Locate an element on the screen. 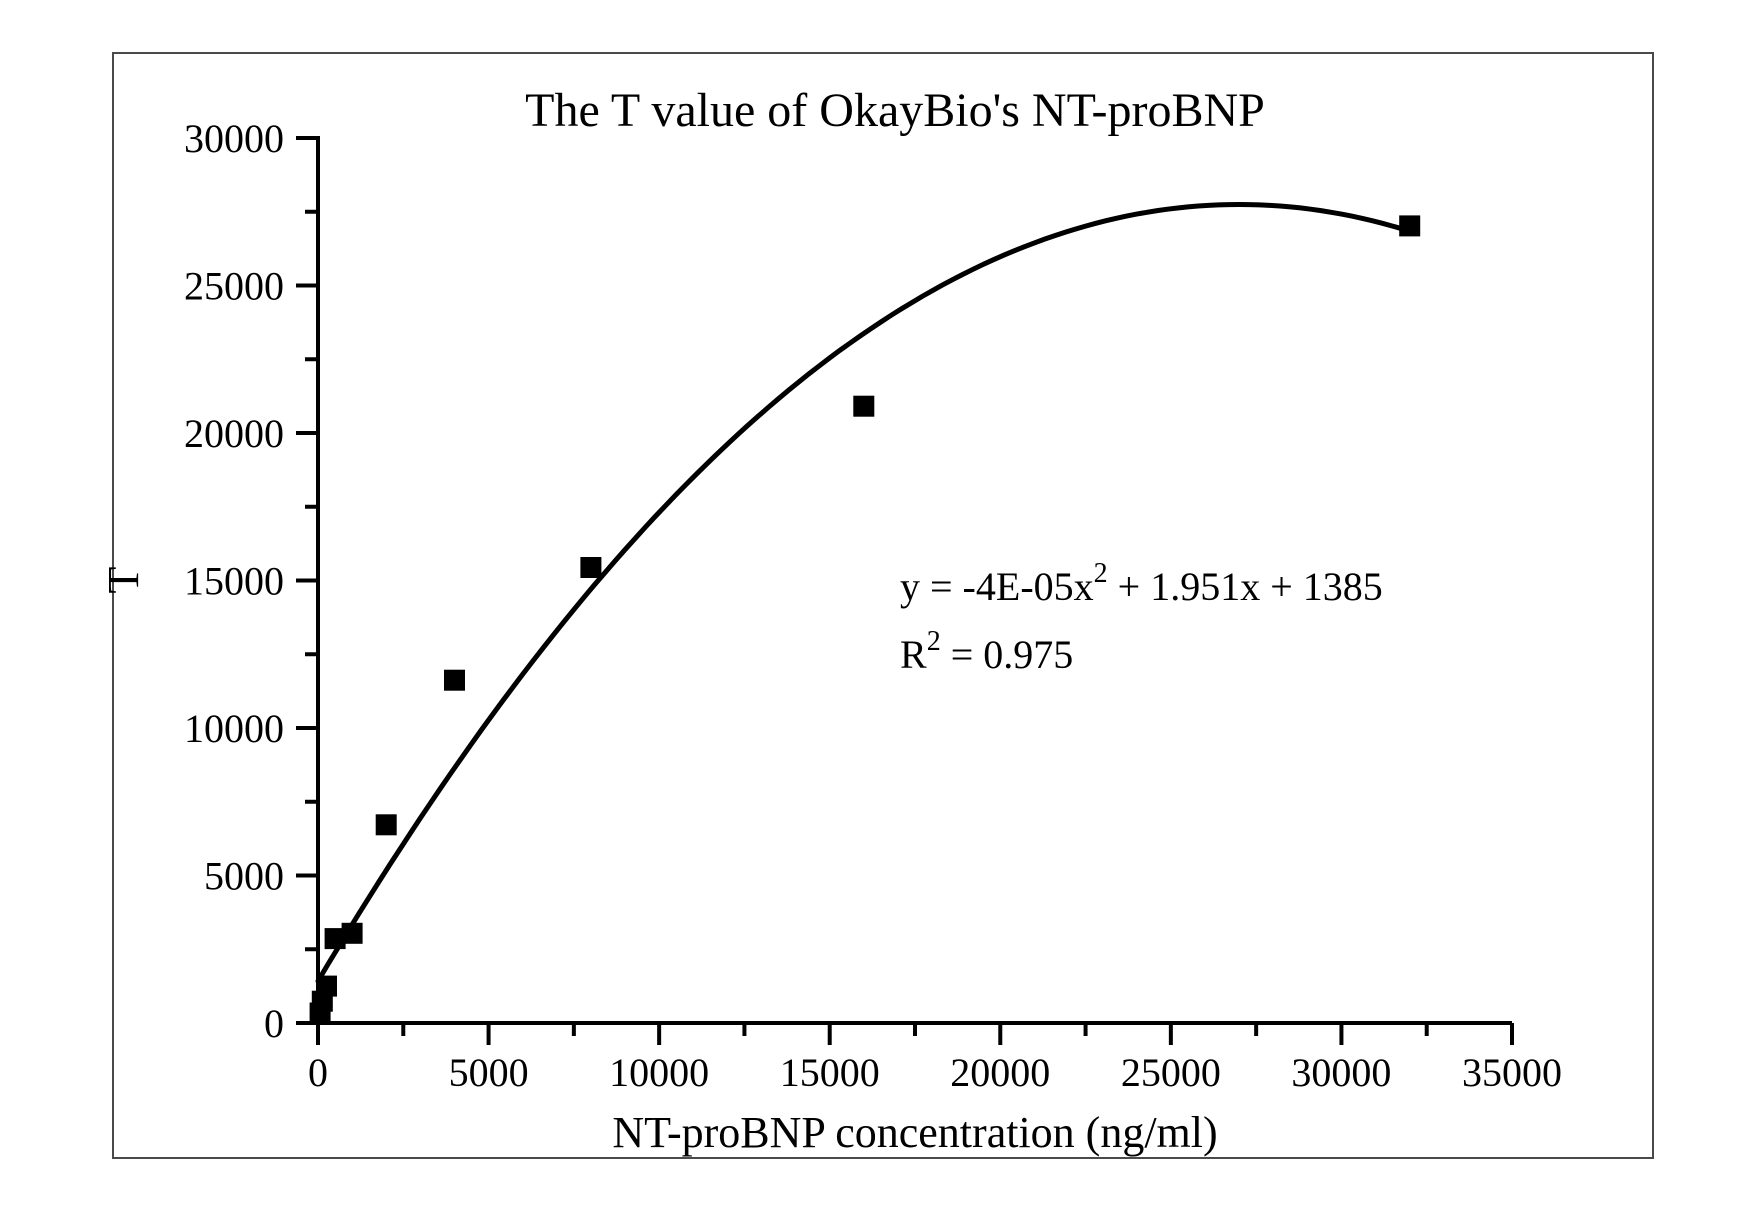 This screenshot has width=1755, height=1225. r-squared-label: R2 = 0.975 is located at coordinates (986, 651).